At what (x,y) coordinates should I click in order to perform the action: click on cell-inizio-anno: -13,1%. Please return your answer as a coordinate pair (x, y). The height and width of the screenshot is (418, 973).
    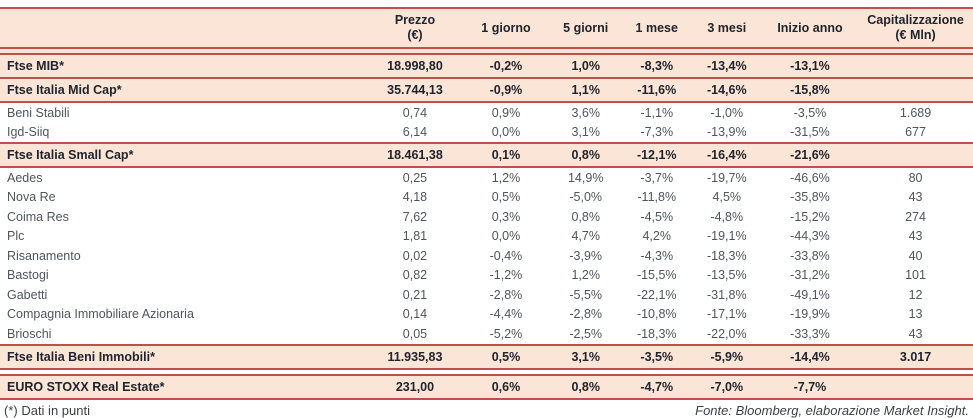
    Looking at the image, I should click on (810, 66).